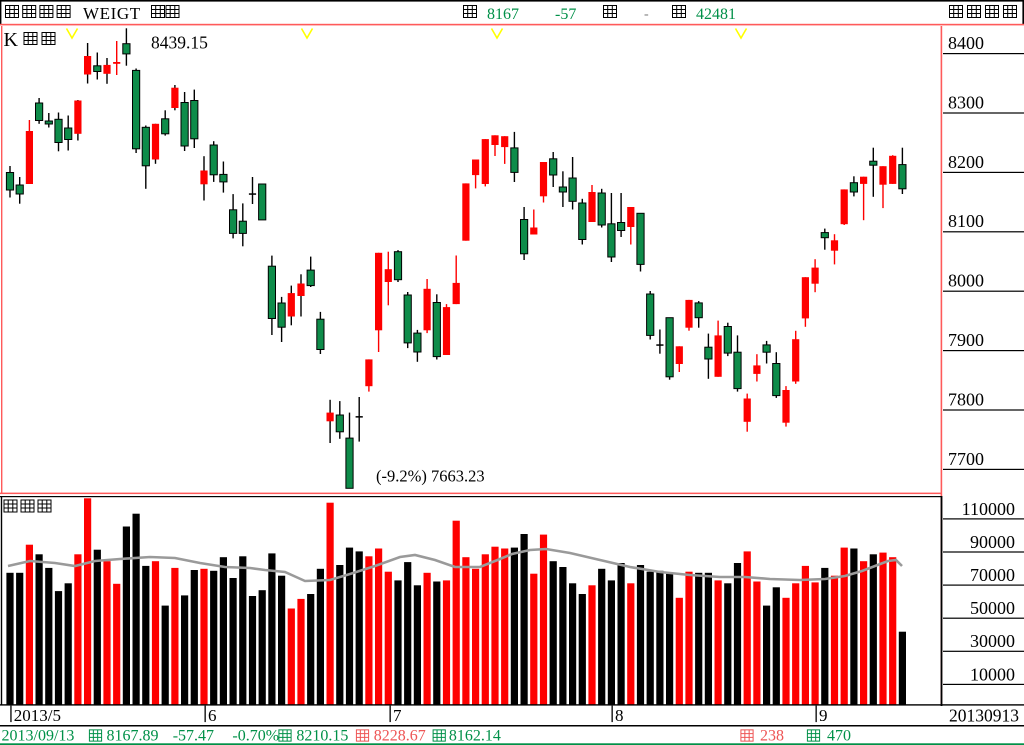 This screenshot has width=1024, height=745. What do you see at coordinates (716, 14) in the screenshot?
I see `svg-text: 42481` at bounding box center [716, 14].